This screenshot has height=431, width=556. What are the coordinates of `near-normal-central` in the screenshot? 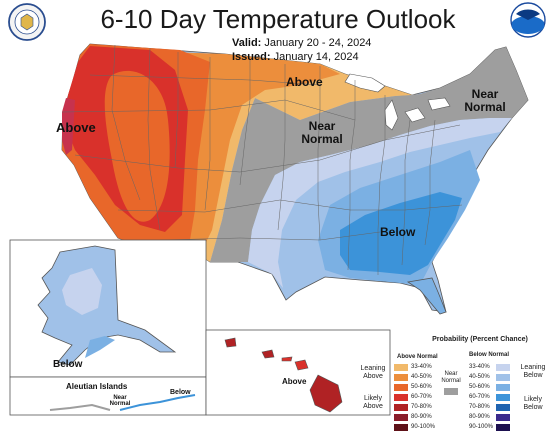 It's located at (255, 180).